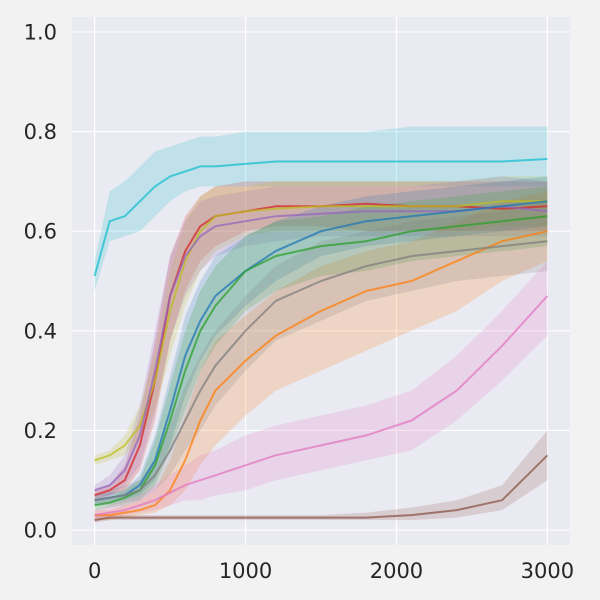 The height and width of the screenshot is (600, 600). I want to click on x-tick-label: 1000, so click(245, 571).